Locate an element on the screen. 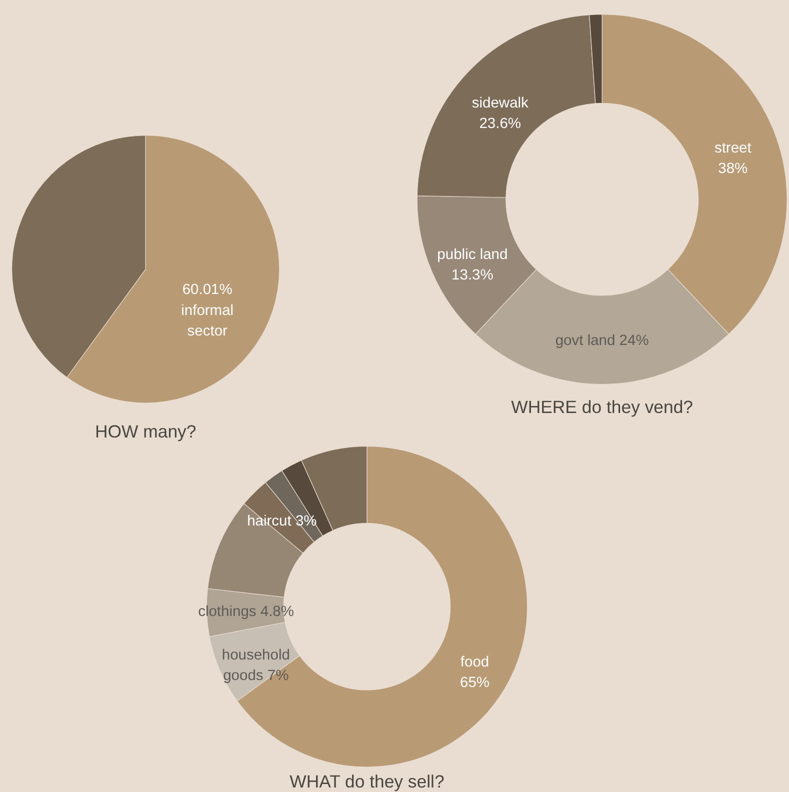 This screenshot has height=792, width=789. data-label: household goods 7% is located at coordinates (256, 666).